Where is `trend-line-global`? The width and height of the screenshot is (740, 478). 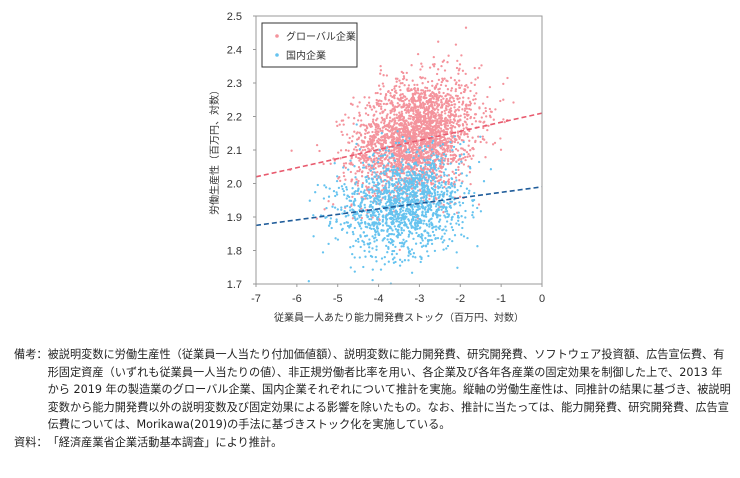
trend-line-global is located at coordinates (399, 145).